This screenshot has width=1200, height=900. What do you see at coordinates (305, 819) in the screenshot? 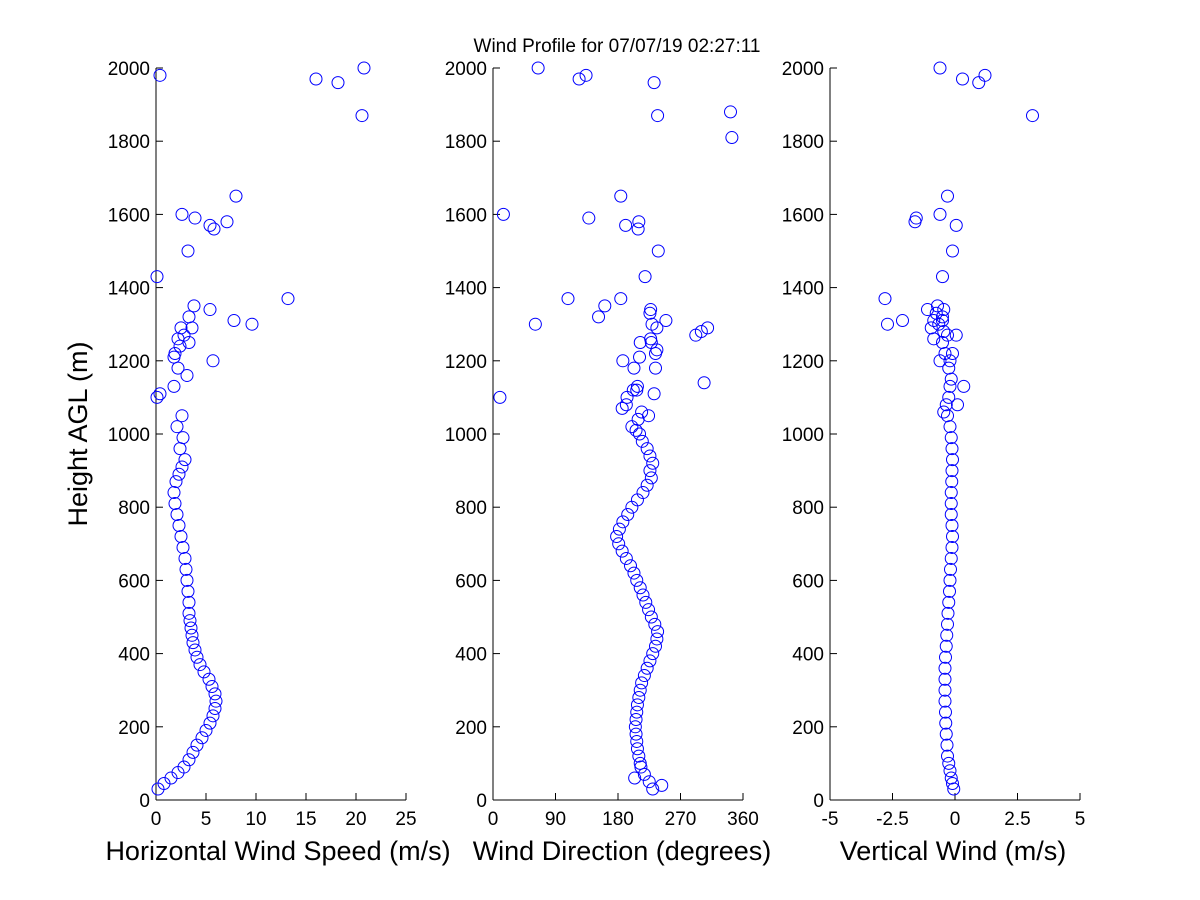
I see `x-tick-label: 15` at bounding box center [305, 819].